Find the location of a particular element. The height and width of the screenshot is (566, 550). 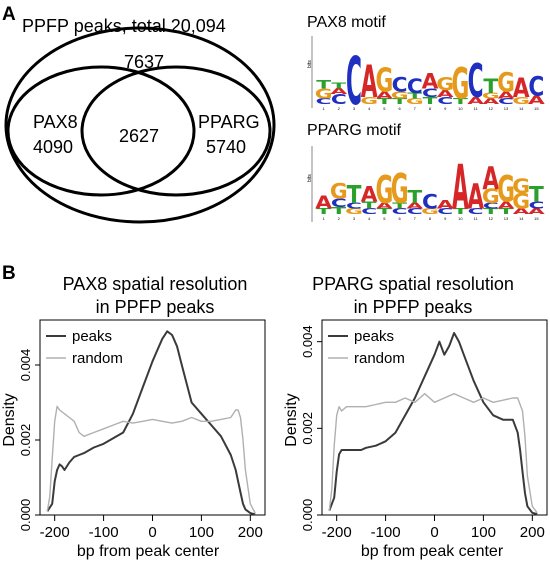

logo-position-label: 4 is located at coordinates (369, 108).